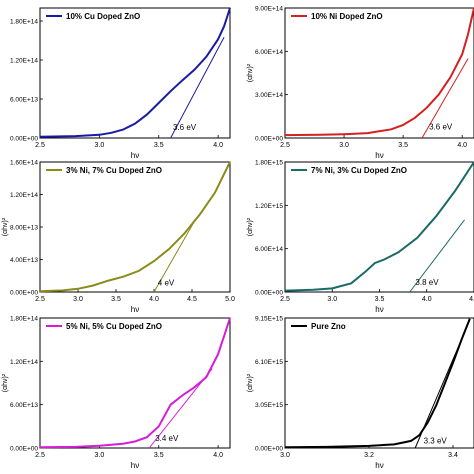  What do you see at coordinates (359, 170) in the screenshot?
I see `legend-label: 7% Ni, 3% Cu Doped ZnO` at bounding box center [359, 170].